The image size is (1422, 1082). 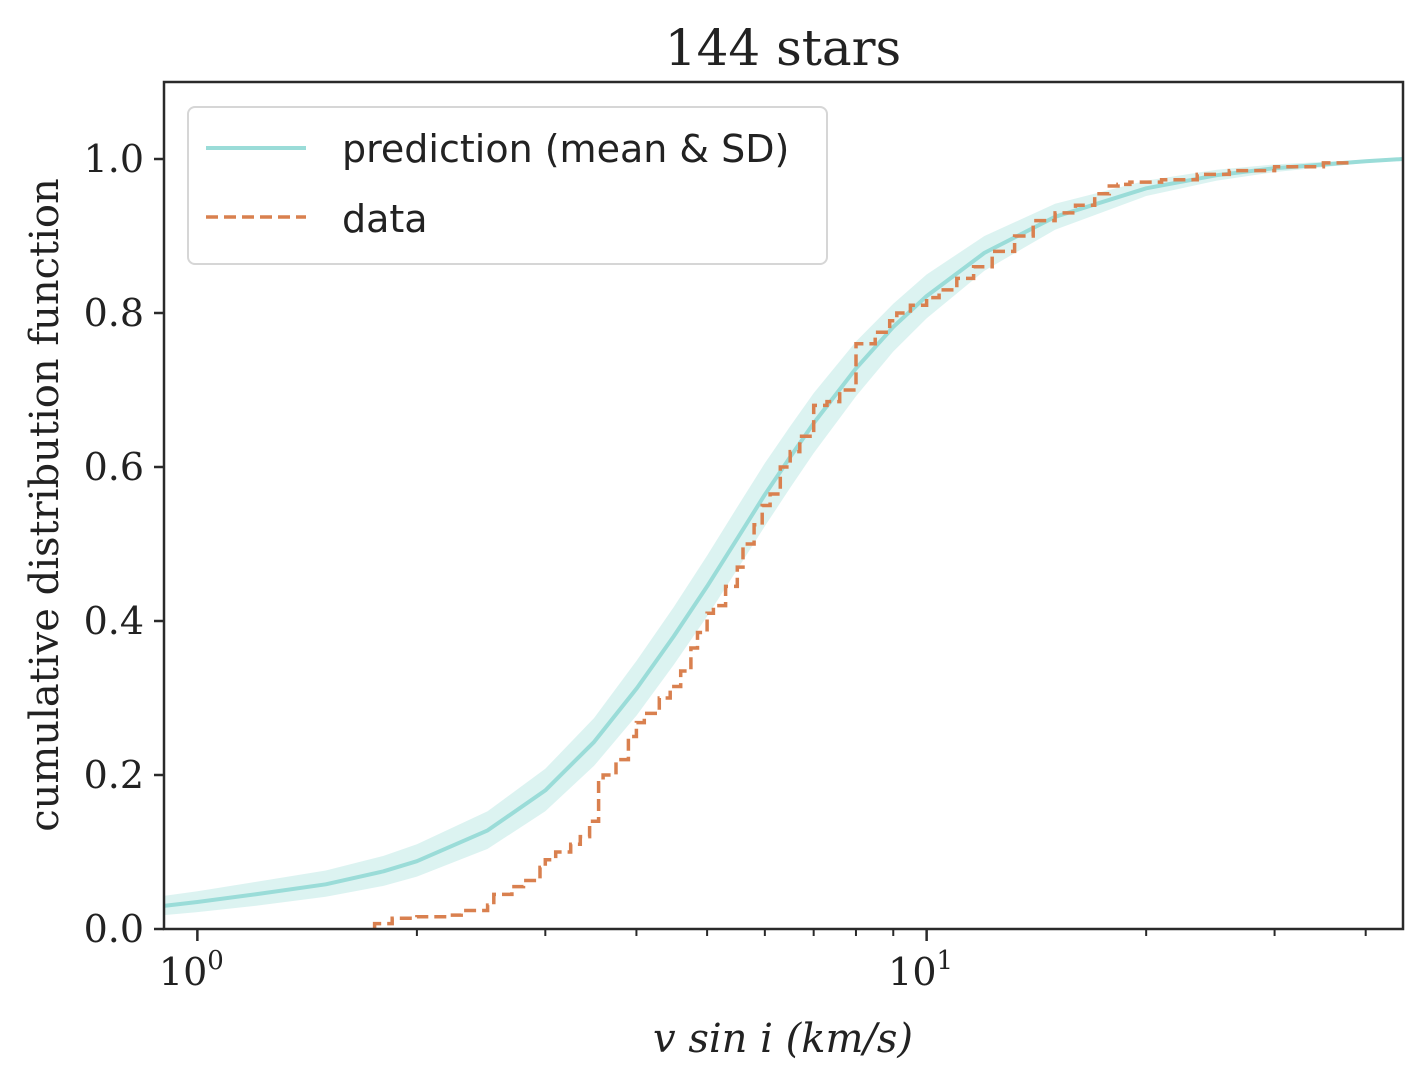 I want to click on x-tick-label: 10⁰, so click(x=191, y=970).